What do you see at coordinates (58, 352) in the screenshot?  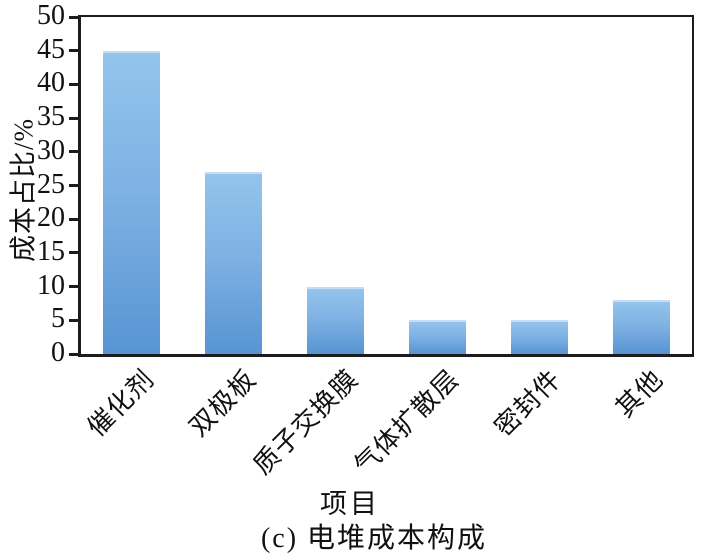 I see `y-tick-label: 0` at bounding box center [58, 352].